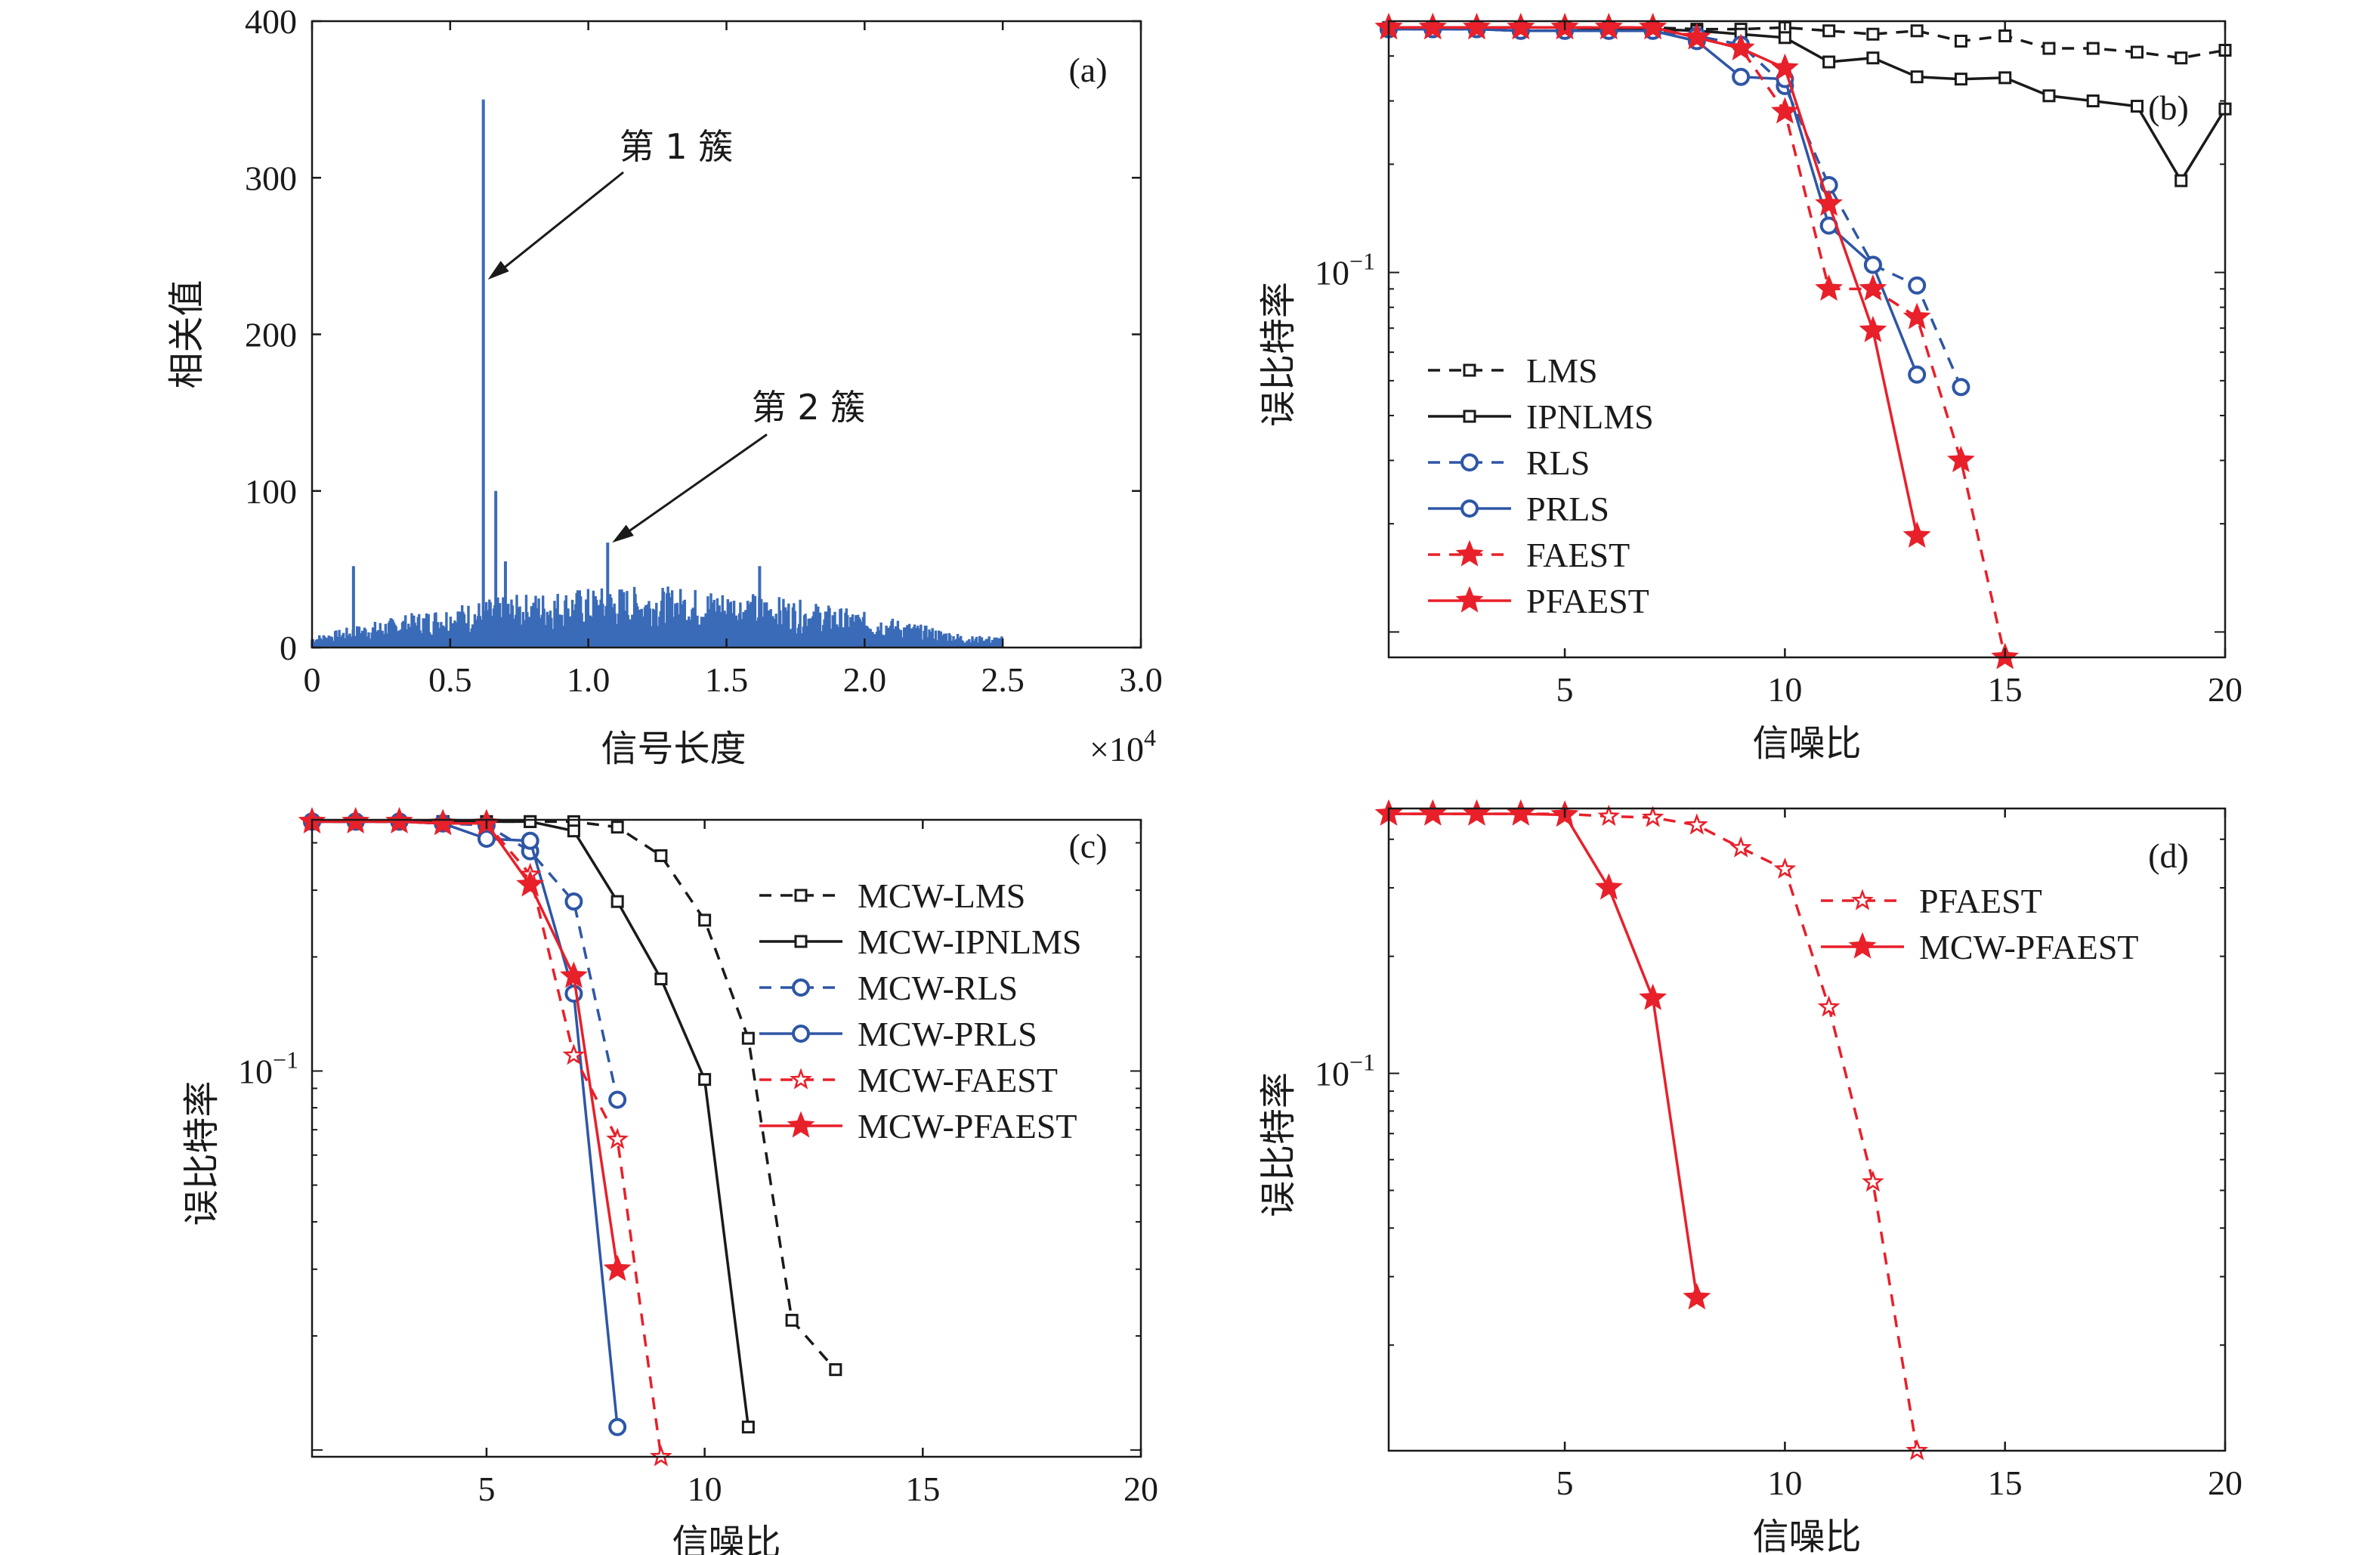 The width and height of the screenshot is (2380, 1555). Describe the element at coordinates (1558, 463) in the screenshot. I see `legend-entry: RLS` at that location.